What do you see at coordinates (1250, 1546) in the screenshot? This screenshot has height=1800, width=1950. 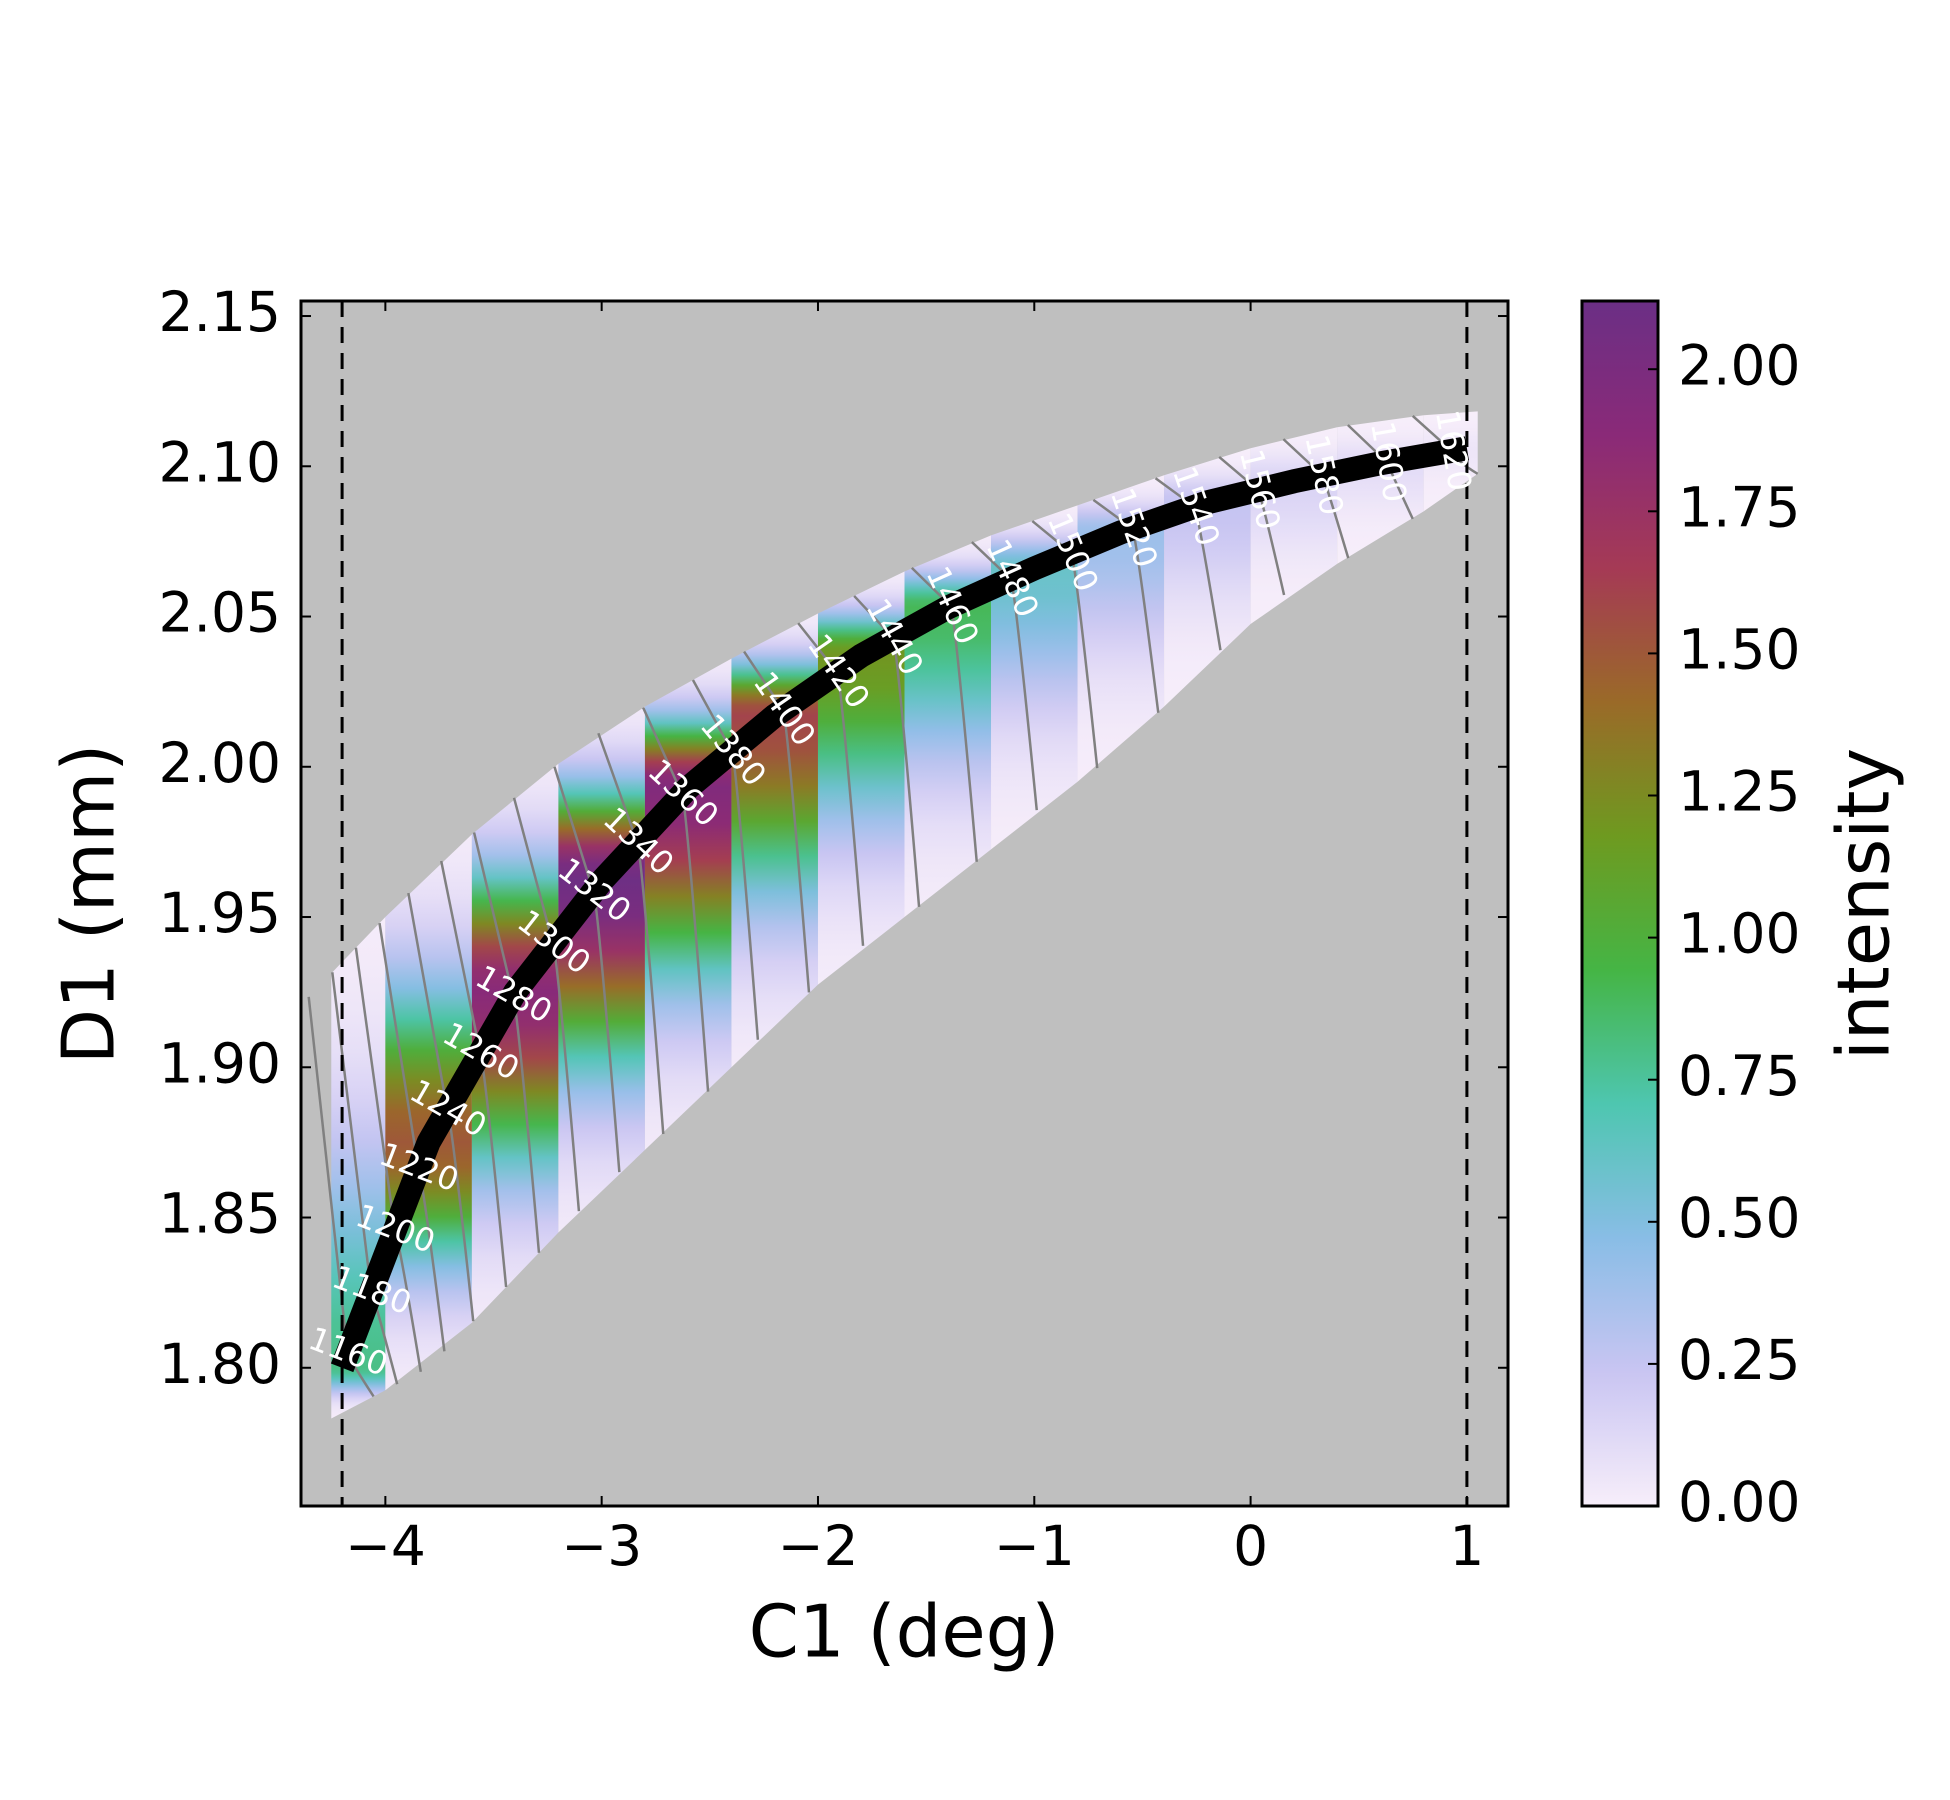 I see `x-tick-label: 0` at bounding box center [1250, 1546].